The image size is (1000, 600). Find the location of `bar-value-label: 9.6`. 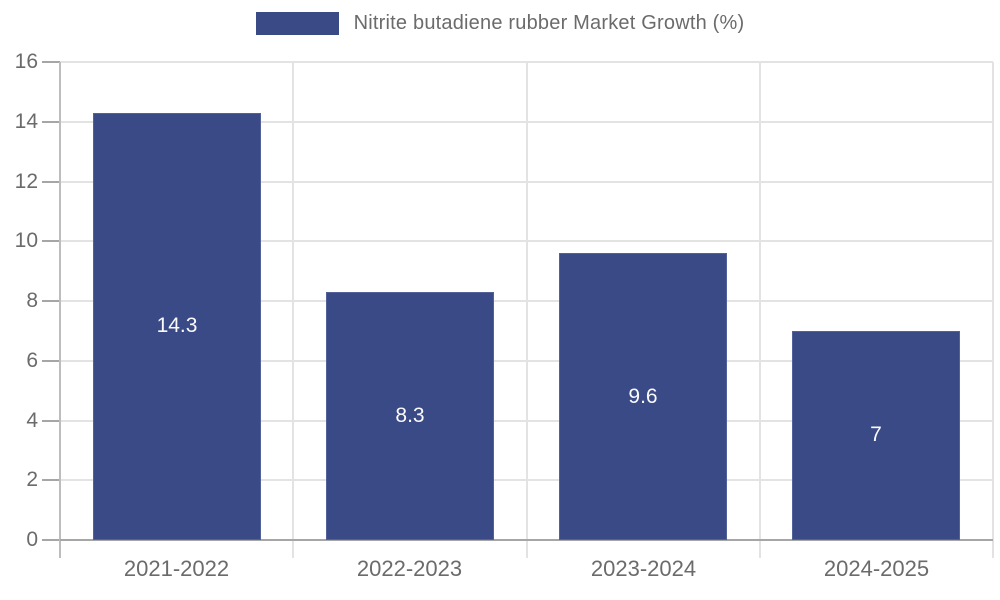

bar-value-label: 9.6 is located at coordinates (643, 396).